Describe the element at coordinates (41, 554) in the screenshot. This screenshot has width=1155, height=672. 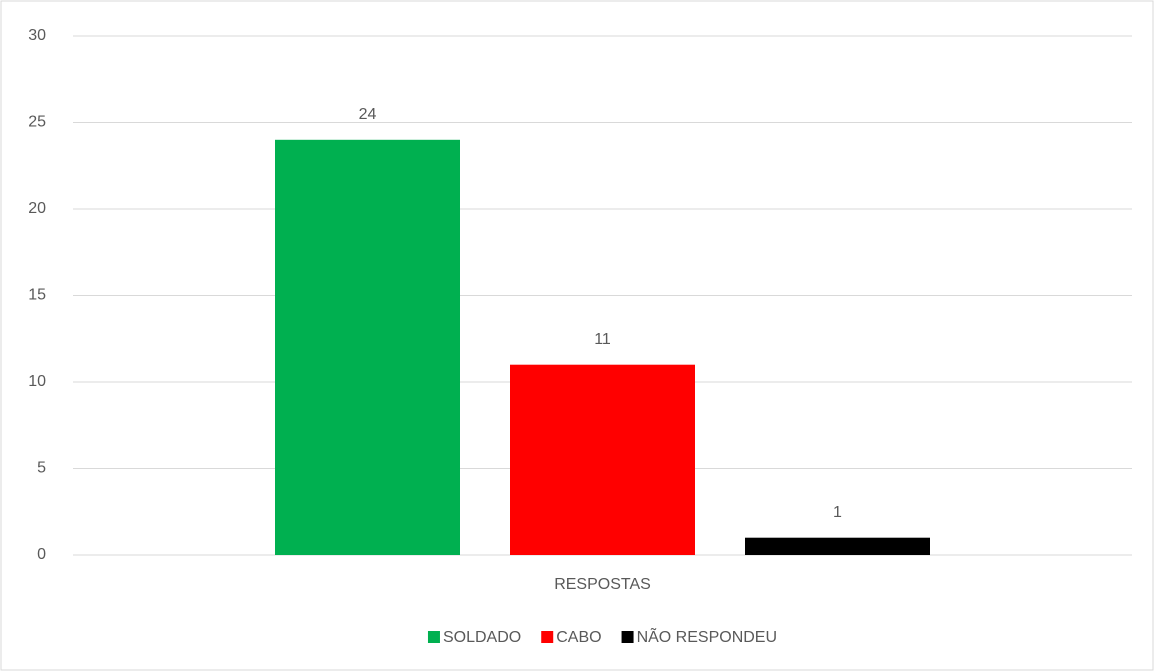
I see `y-tick-label: 0` at that location.